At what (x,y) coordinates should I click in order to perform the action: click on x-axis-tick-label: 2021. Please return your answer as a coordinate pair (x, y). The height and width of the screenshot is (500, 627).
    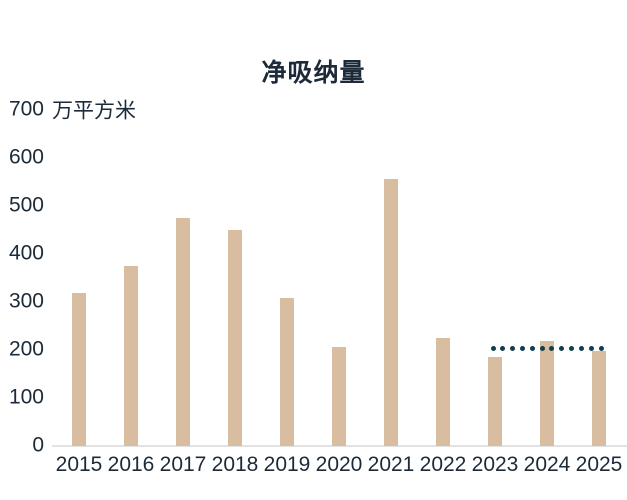
    Looking at the image, I should click on (391, 464).